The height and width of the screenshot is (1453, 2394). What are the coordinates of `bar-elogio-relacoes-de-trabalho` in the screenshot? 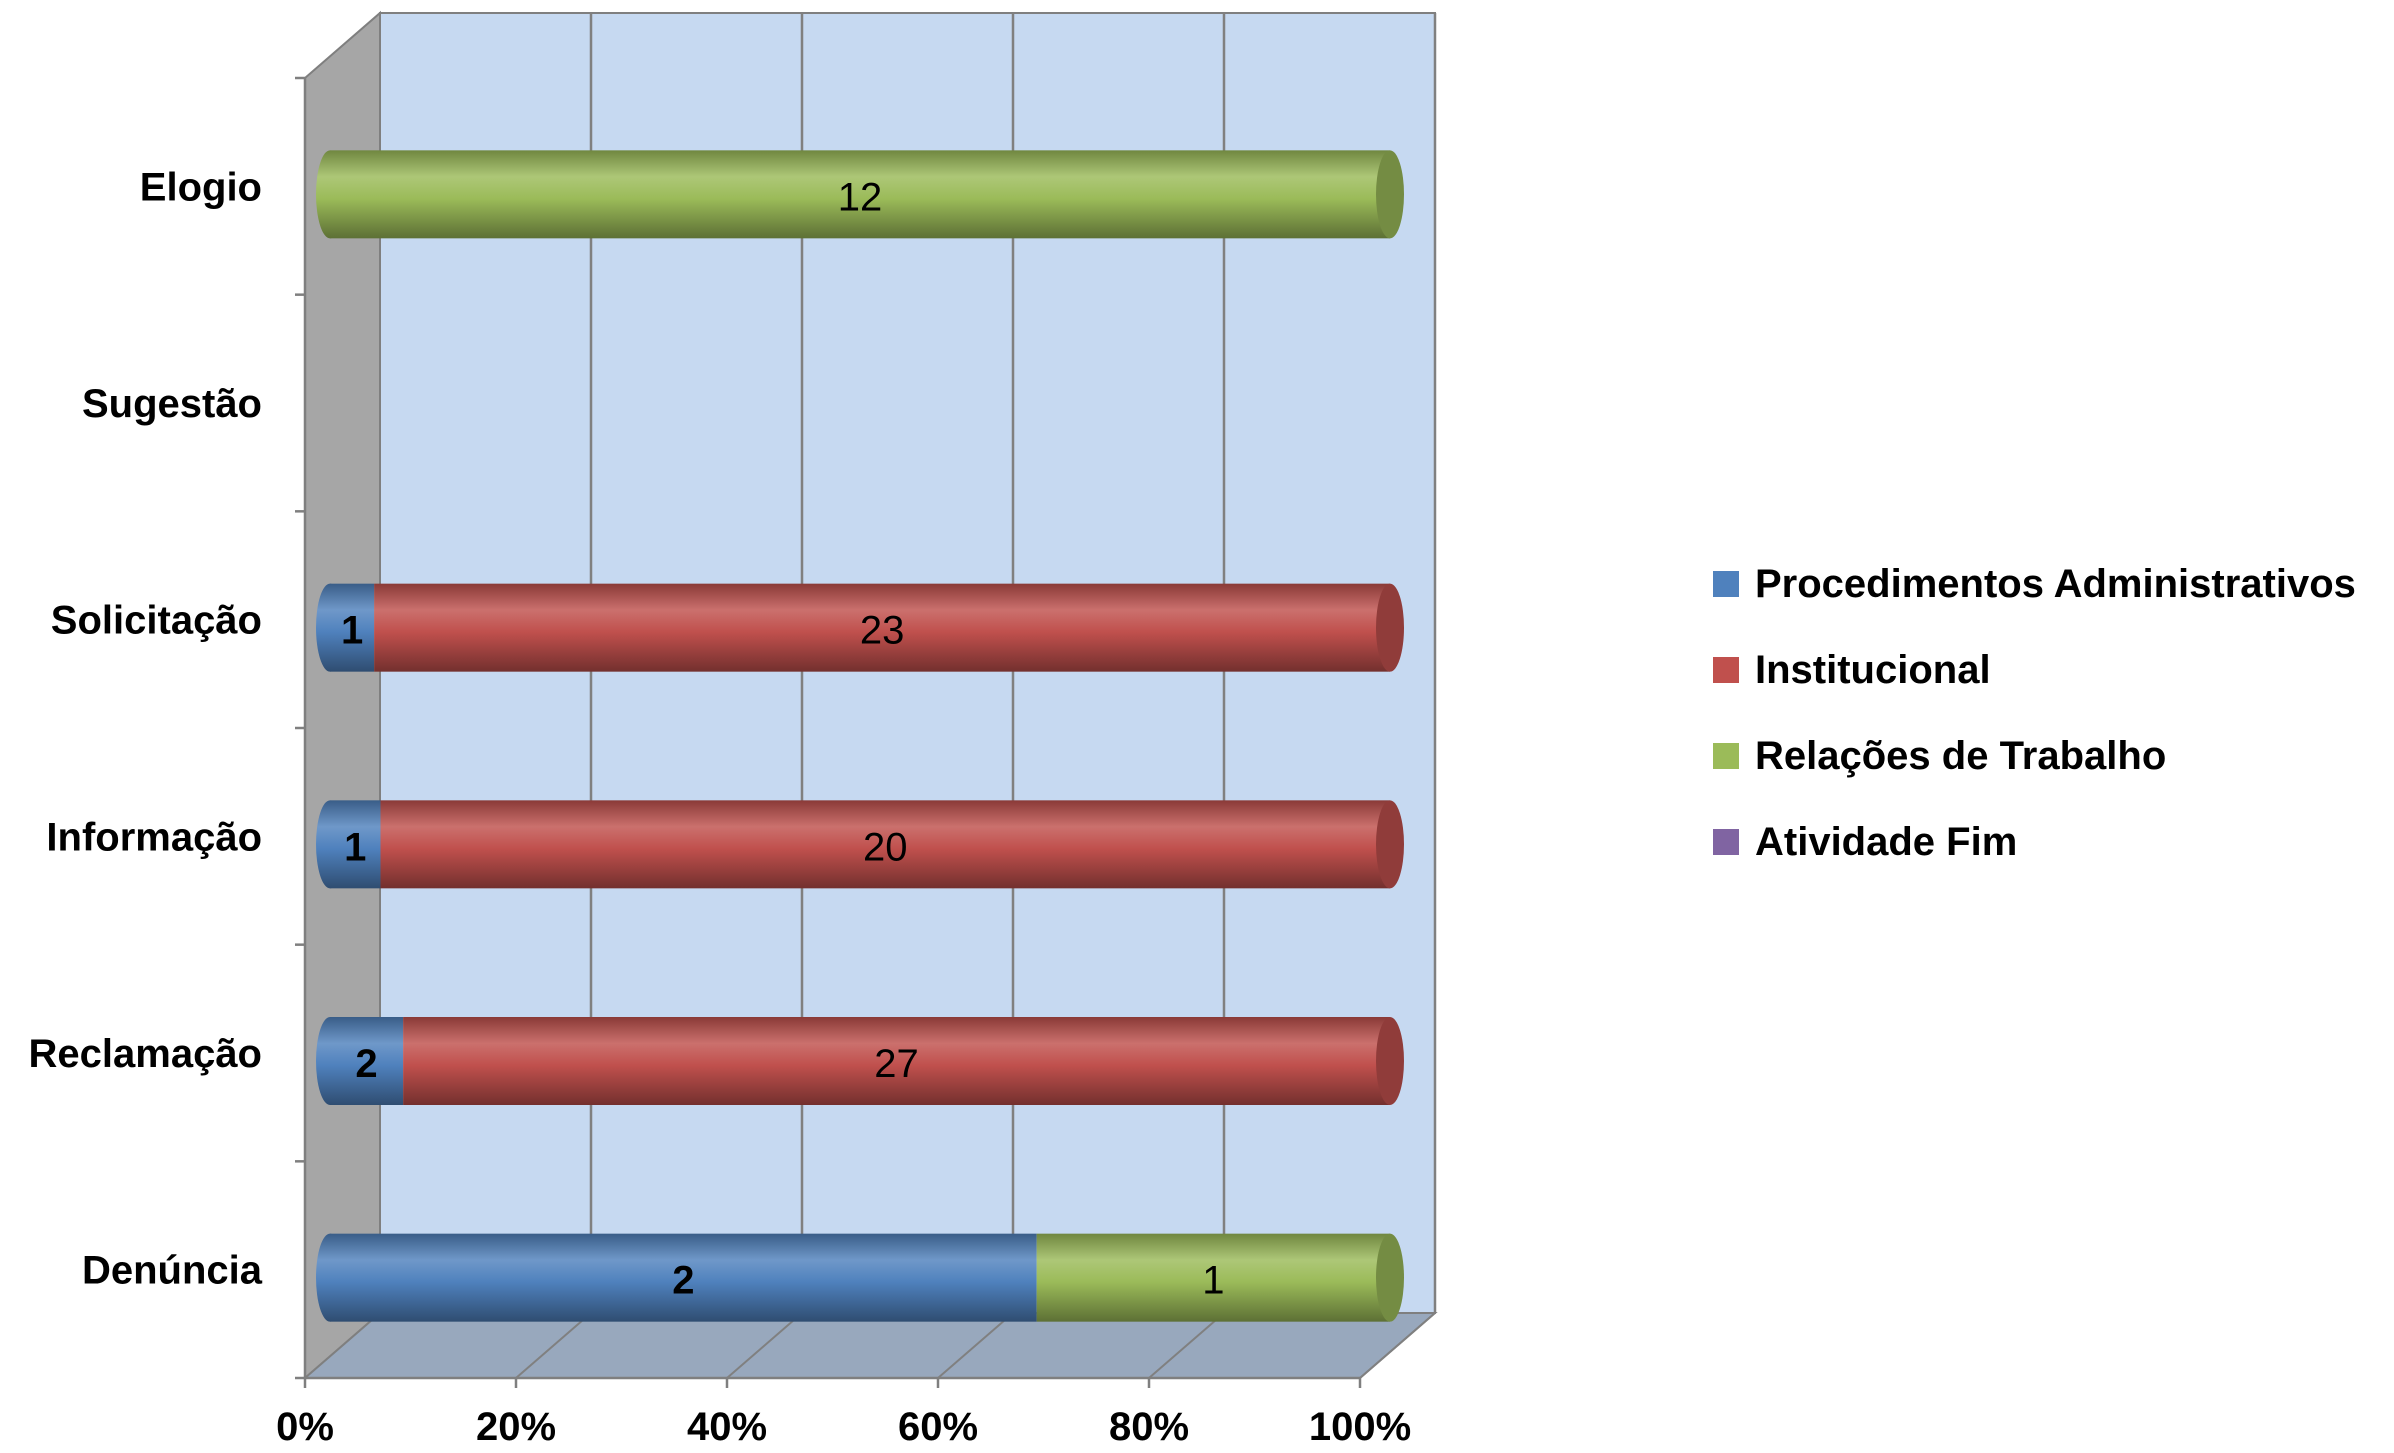 It's located at (860, 194).